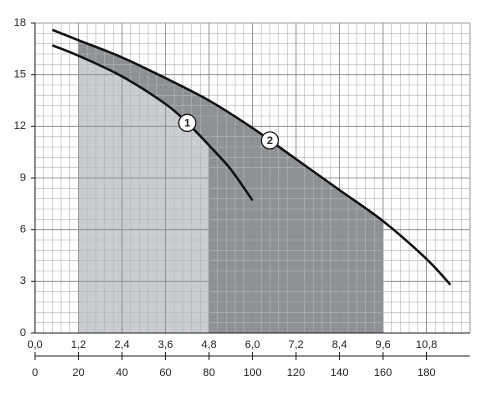 The height and width of the screenshot is (400, 500). I want to click on y-tick-label: 3, so click(23, 281).